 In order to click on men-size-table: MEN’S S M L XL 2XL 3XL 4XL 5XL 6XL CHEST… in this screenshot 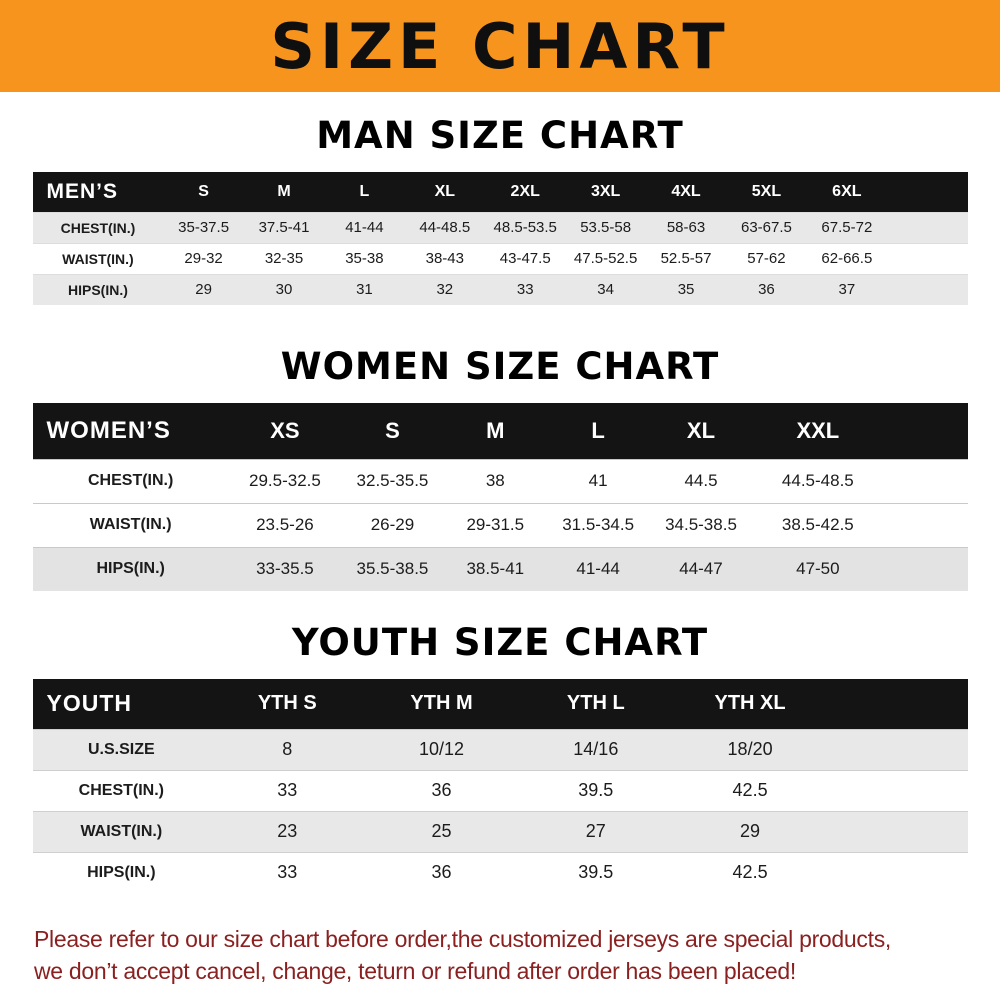, I will do `click(500, 238)`.